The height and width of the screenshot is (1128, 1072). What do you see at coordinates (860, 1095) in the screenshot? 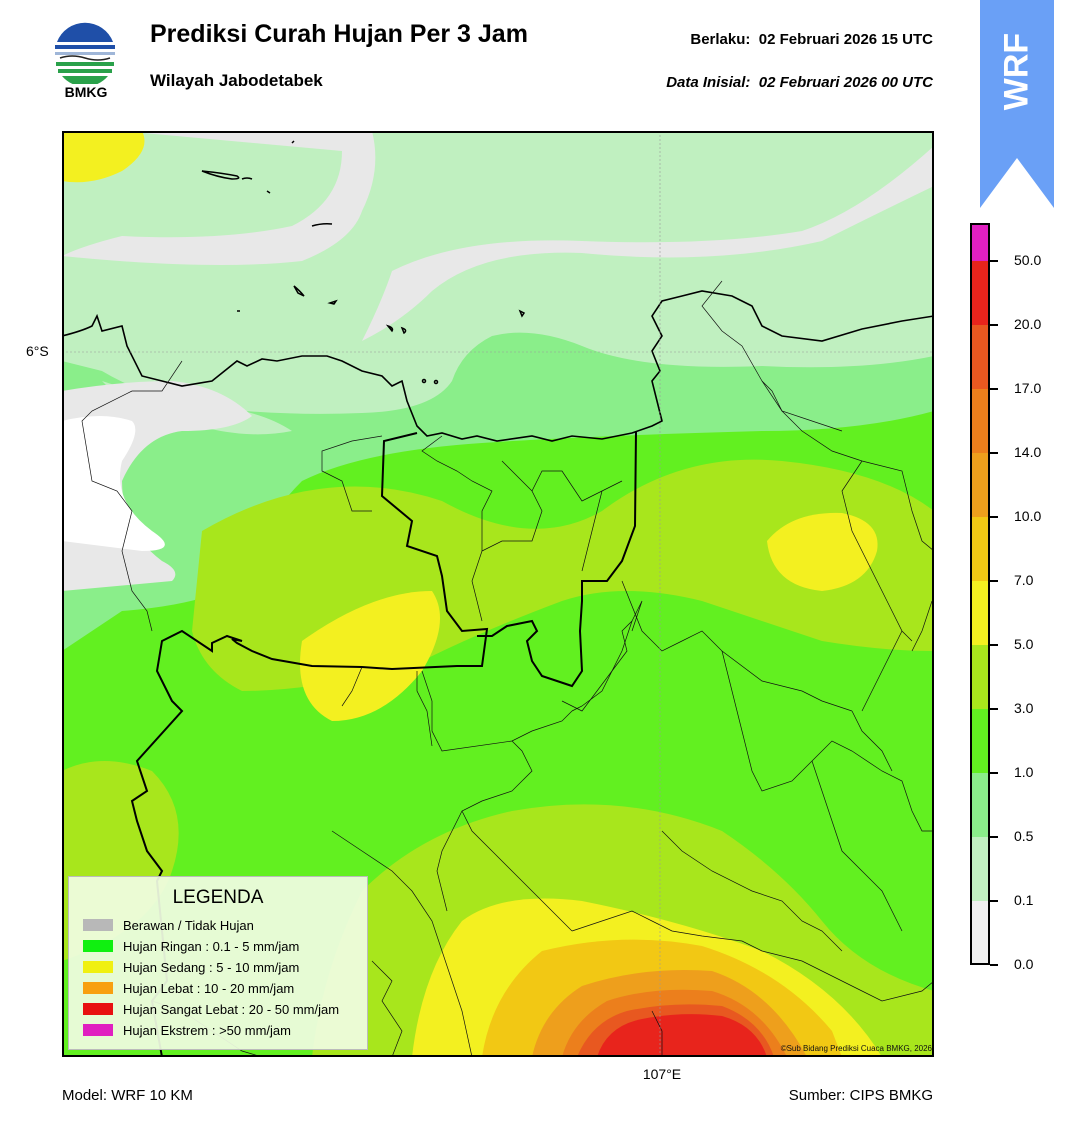
I see `source-label: Sumber: CIPS BMKG` at bounding box center [860, 1095].